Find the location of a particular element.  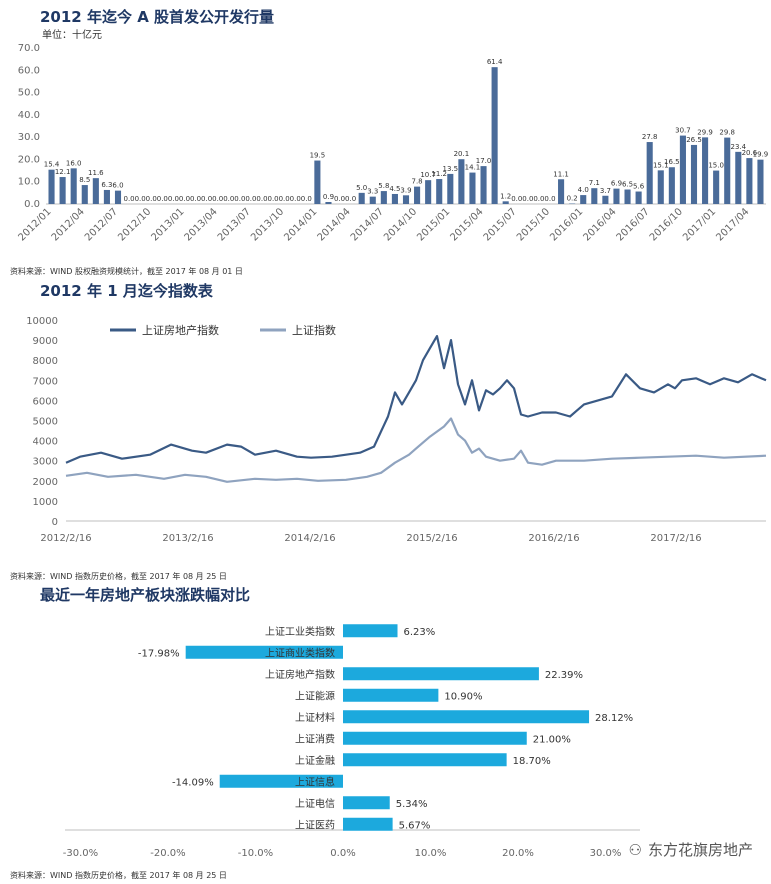

y-tick-label: 9000 is located at coordinates (45, 341).